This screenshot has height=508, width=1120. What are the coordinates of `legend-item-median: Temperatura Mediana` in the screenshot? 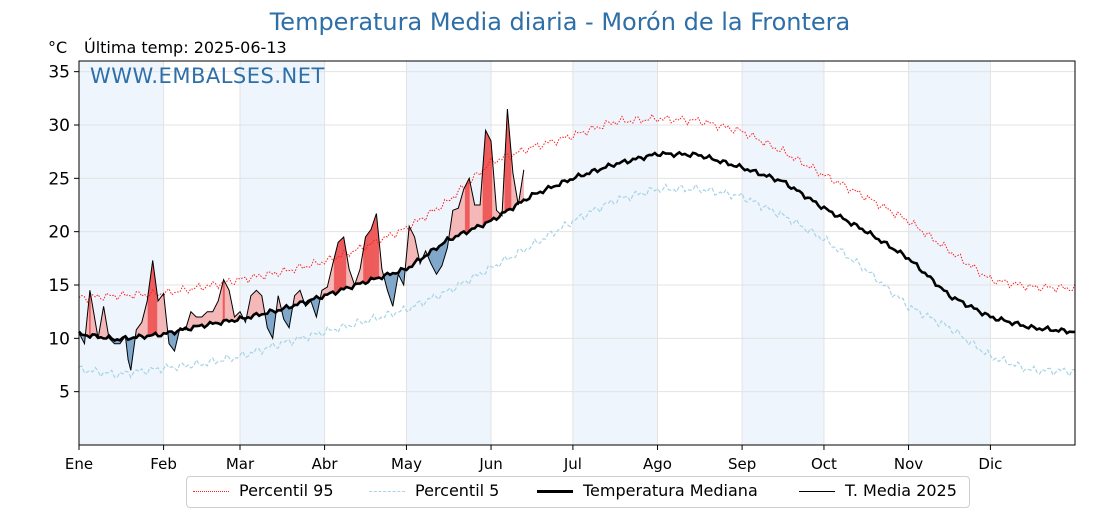 It's located at (647, 490).